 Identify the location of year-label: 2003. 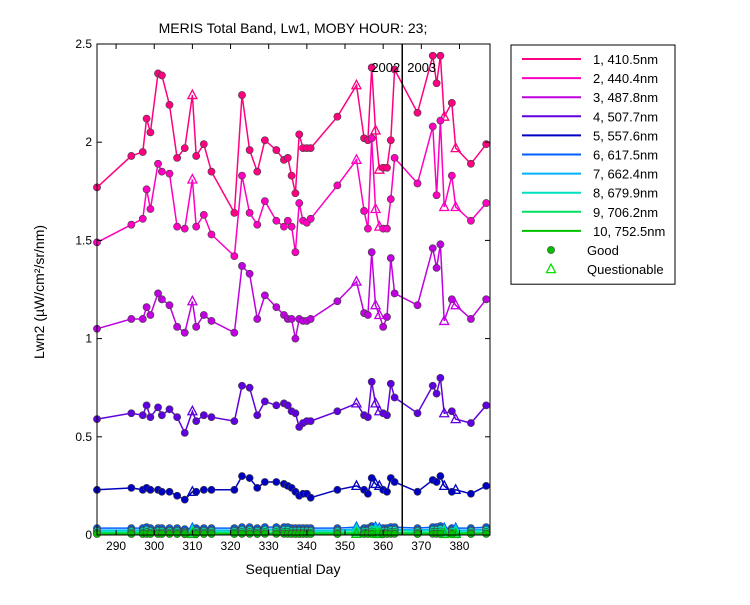
(421, 67).